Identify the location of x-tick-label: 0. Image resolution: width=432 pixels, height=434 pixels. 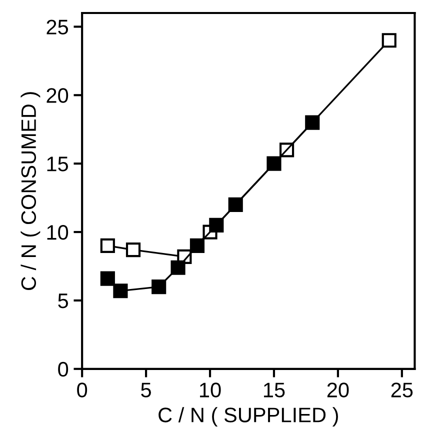
(82, 390).